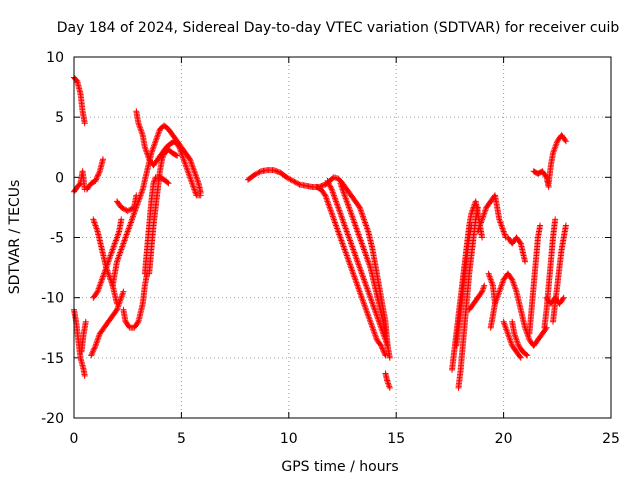  What do you see at coordinates (15, 237) in the screenshot?
I see `y-axis-label: SDTVAR / TECUs` at bounding box center [15, 237].